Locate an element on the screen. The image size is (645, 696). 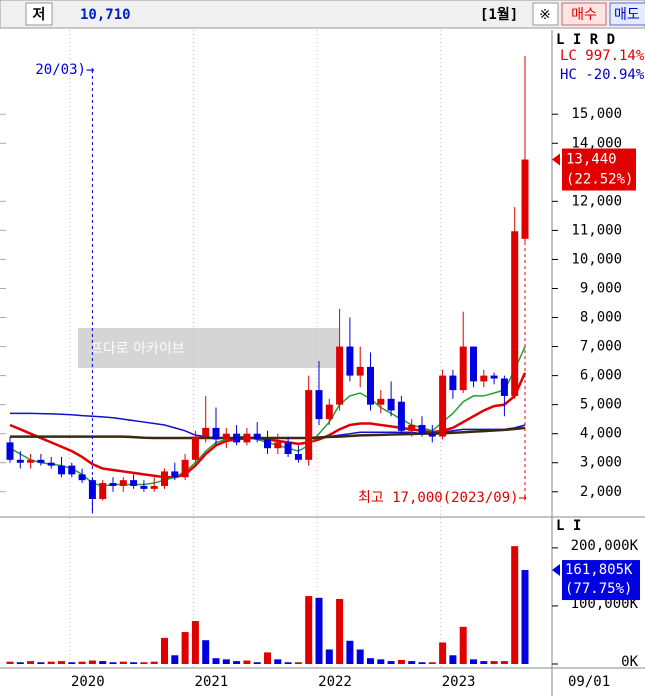
y-tick-label: 3,000 is located at coordinates (601, 463).